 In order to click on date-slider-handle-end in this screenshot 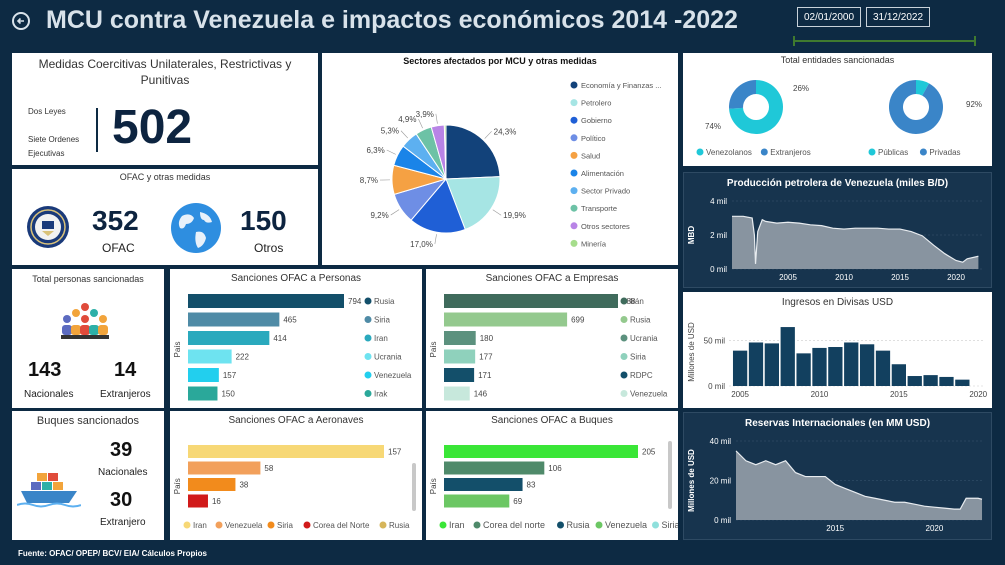, I will do `click(975, 41)`.